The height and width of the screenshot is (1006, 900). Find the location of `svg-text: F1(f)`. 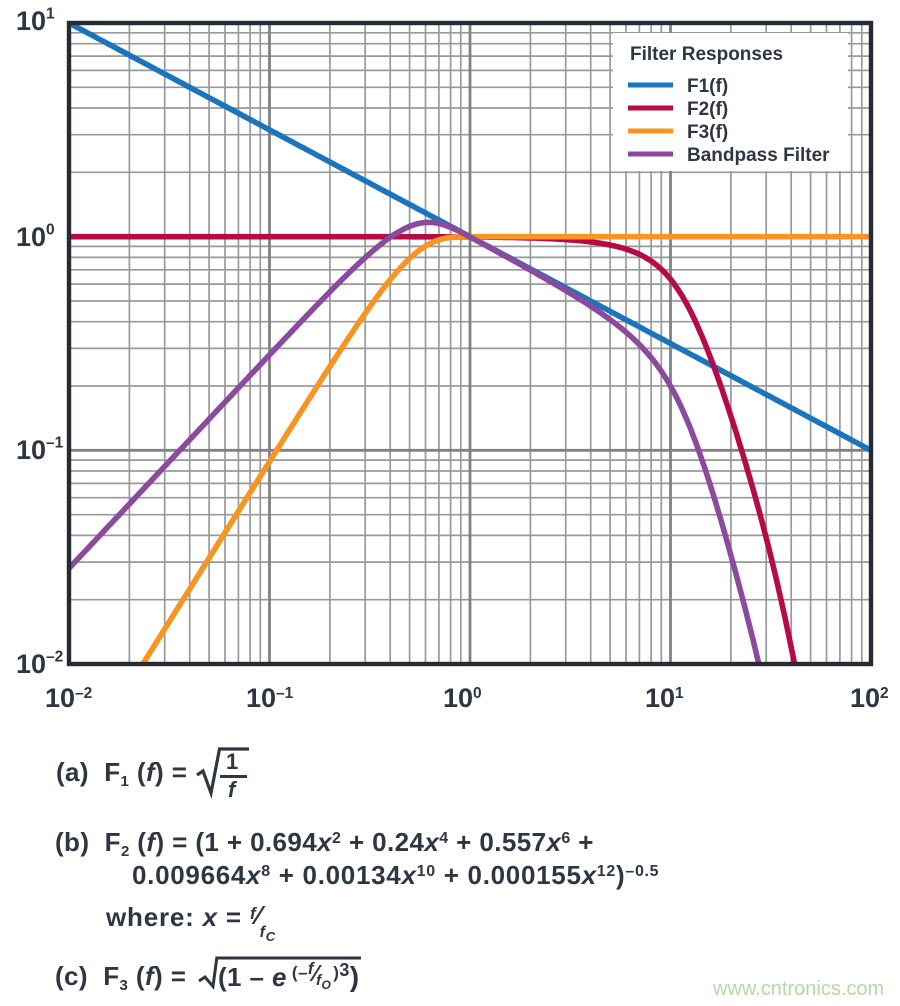

svg-text: F1(f) is located at coordinates (707, 86).